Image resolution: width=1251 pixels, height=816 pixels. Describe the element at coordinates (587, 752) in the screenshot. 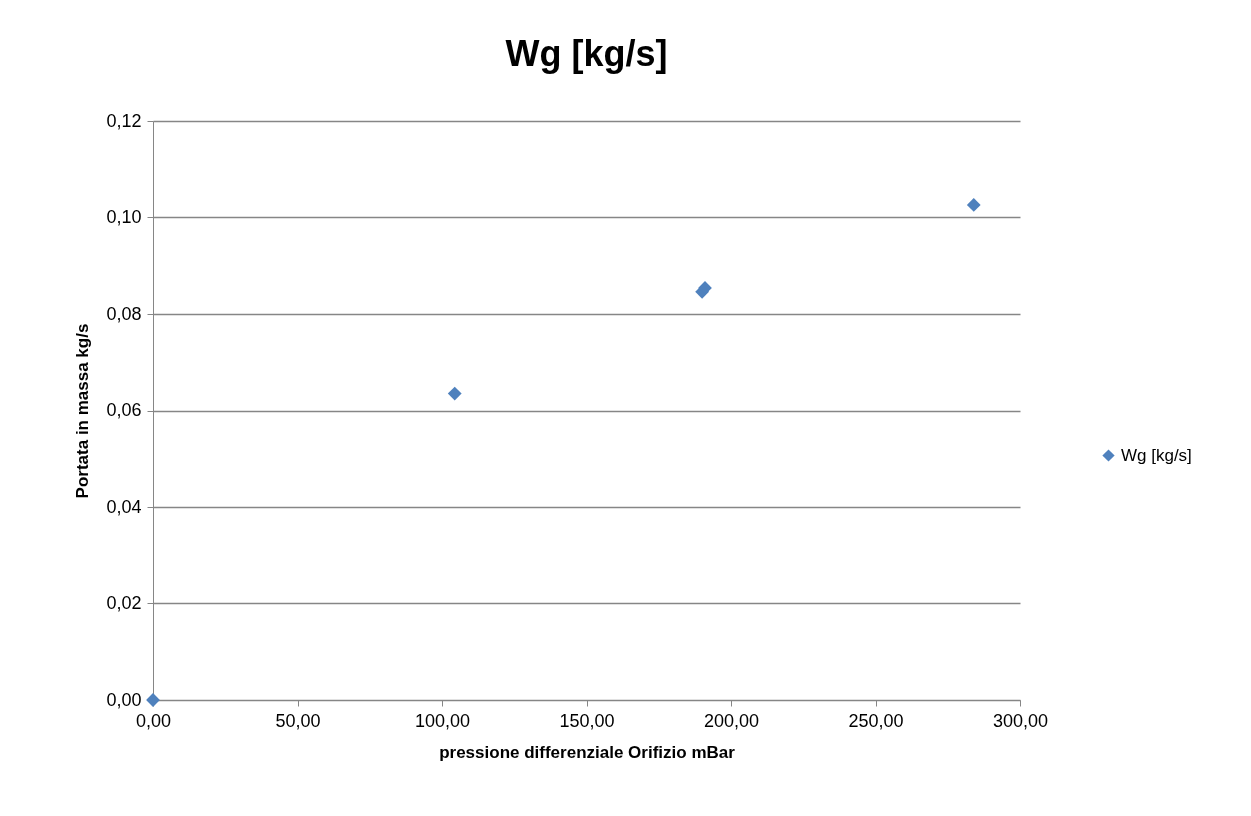

I see `x-axis-title: pressione differenziale Orifizio mBar` at that location.